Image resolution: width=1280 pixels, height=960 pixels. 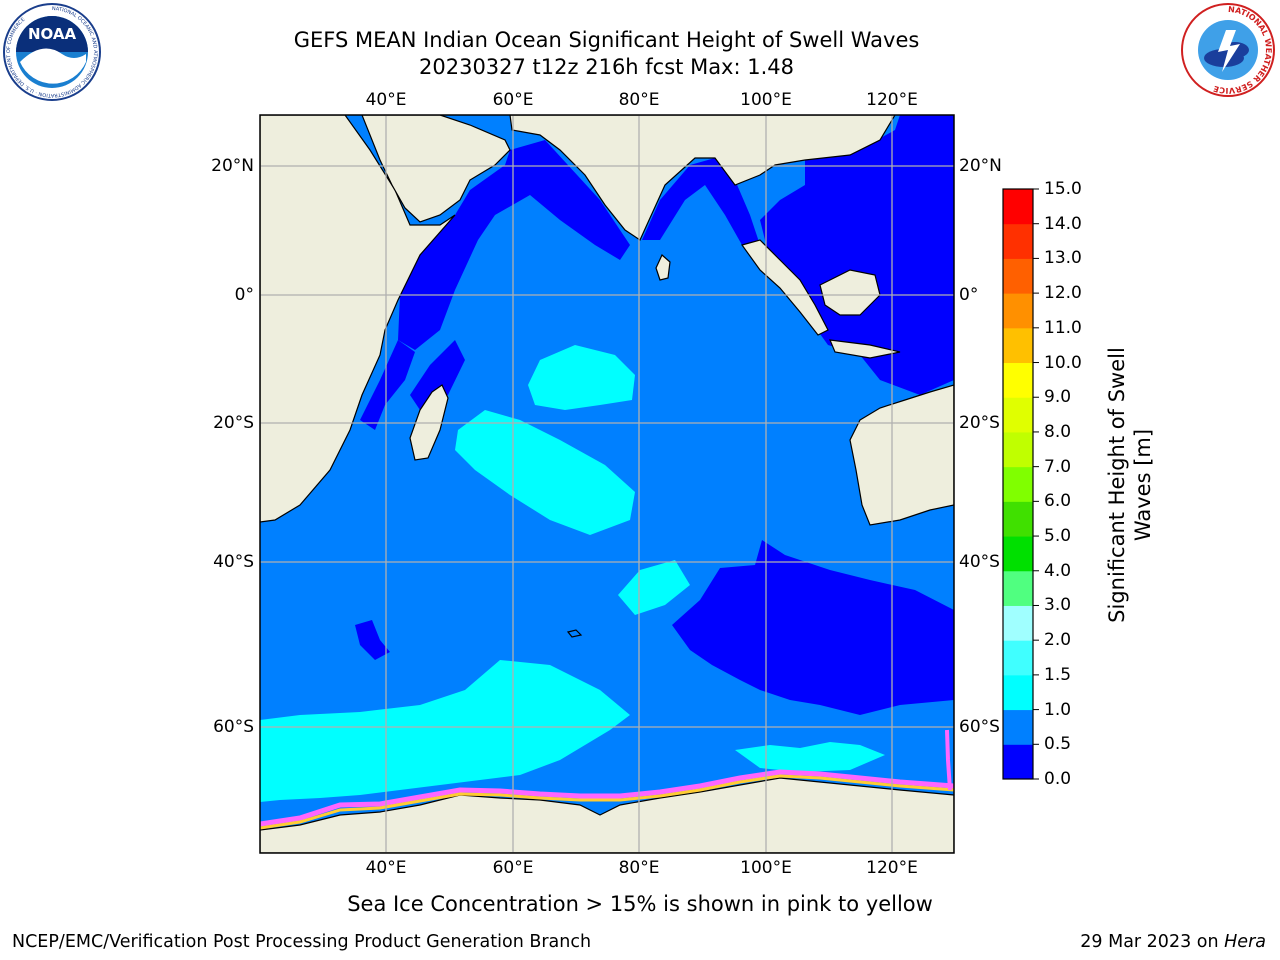 I want to click on colorbar-tick-label: 11.0, so click(x=1063, y=327).